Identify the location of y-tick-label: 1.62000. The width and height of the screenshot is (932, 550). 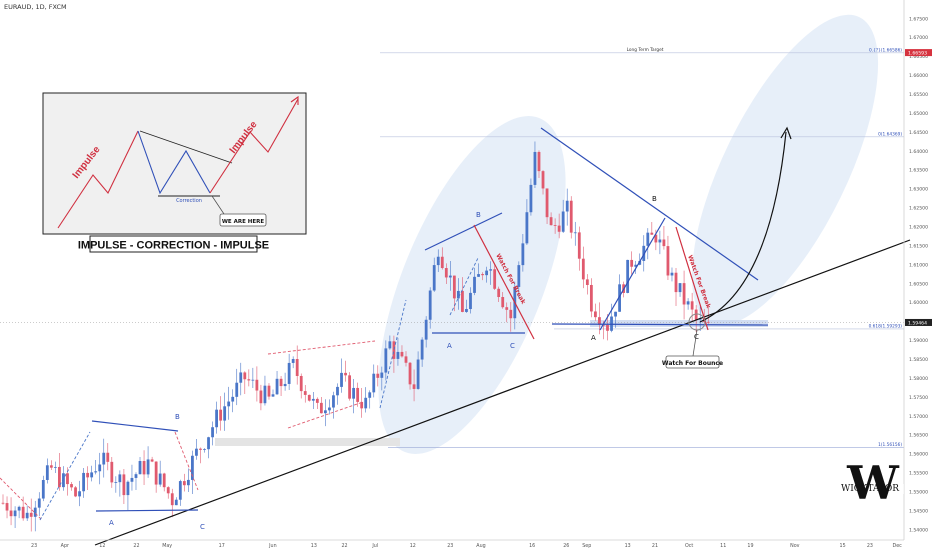
(918, 227).